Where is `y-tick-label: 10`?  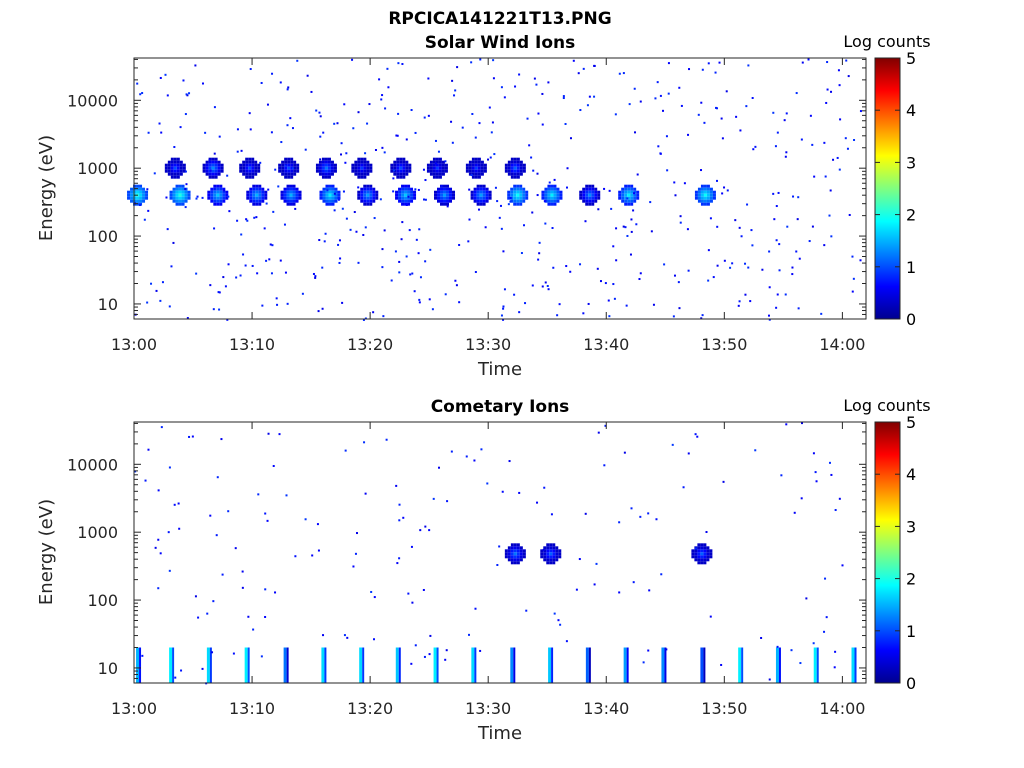
y-tick-label: 10 is located at coordinates (108, 668).